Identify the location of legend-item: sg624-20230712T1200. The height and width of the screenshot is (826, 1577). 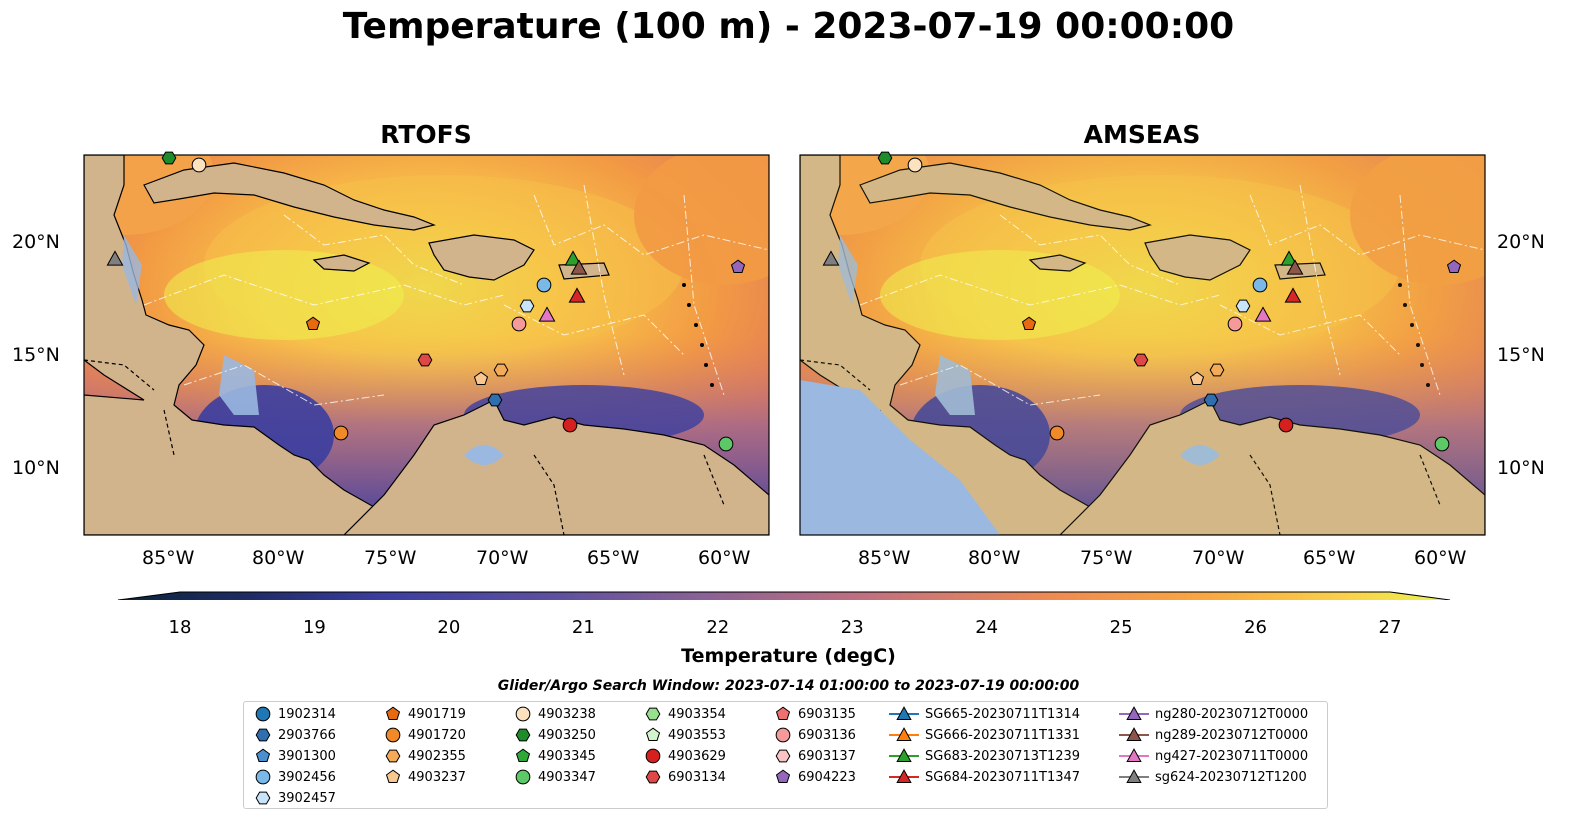
(1213, 777).